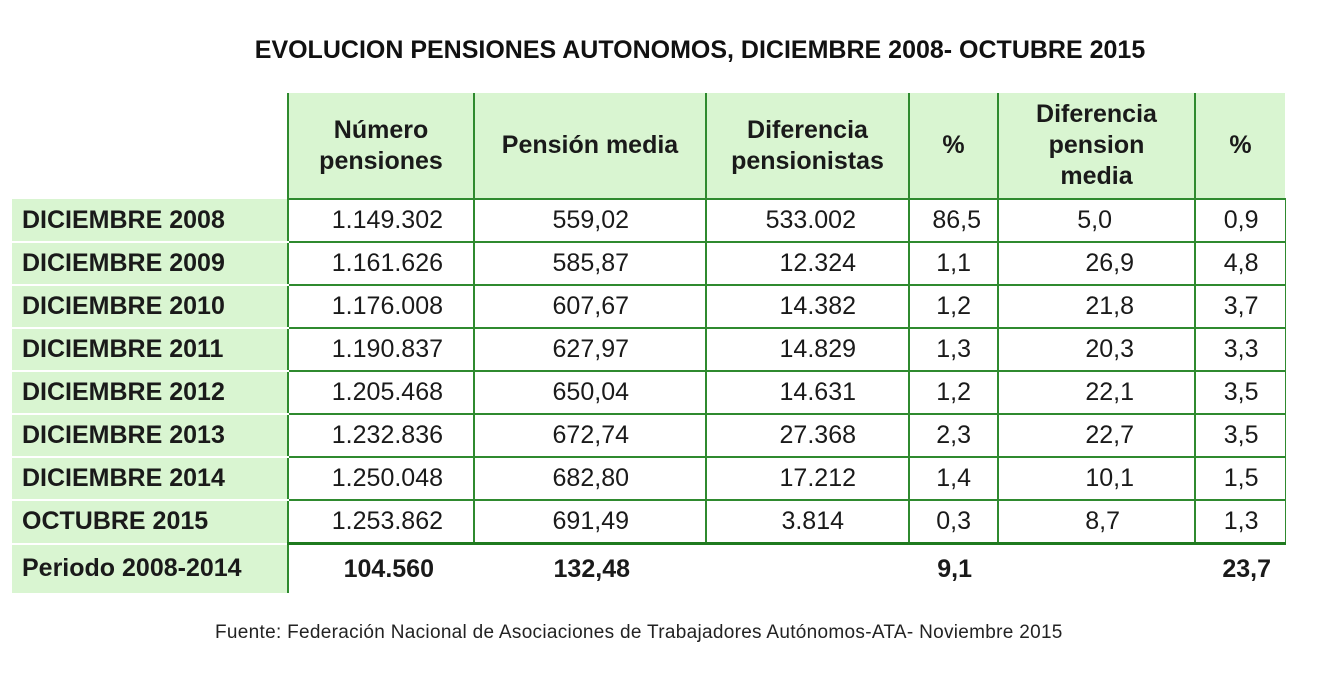  I want to click on cell-numero-pensiones: 1.149.302, so click(381, 221).